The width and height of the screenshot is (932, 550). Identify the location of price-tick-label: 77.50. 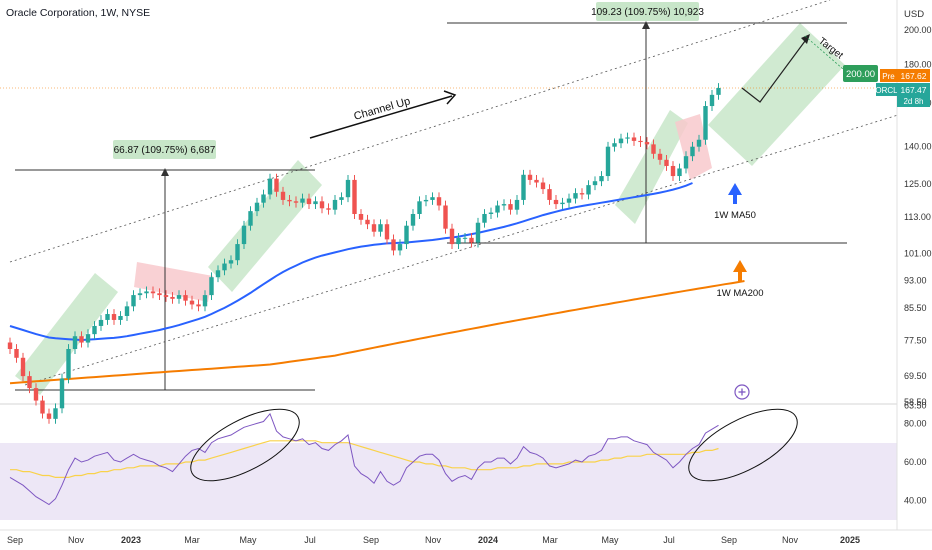
(915, 340).